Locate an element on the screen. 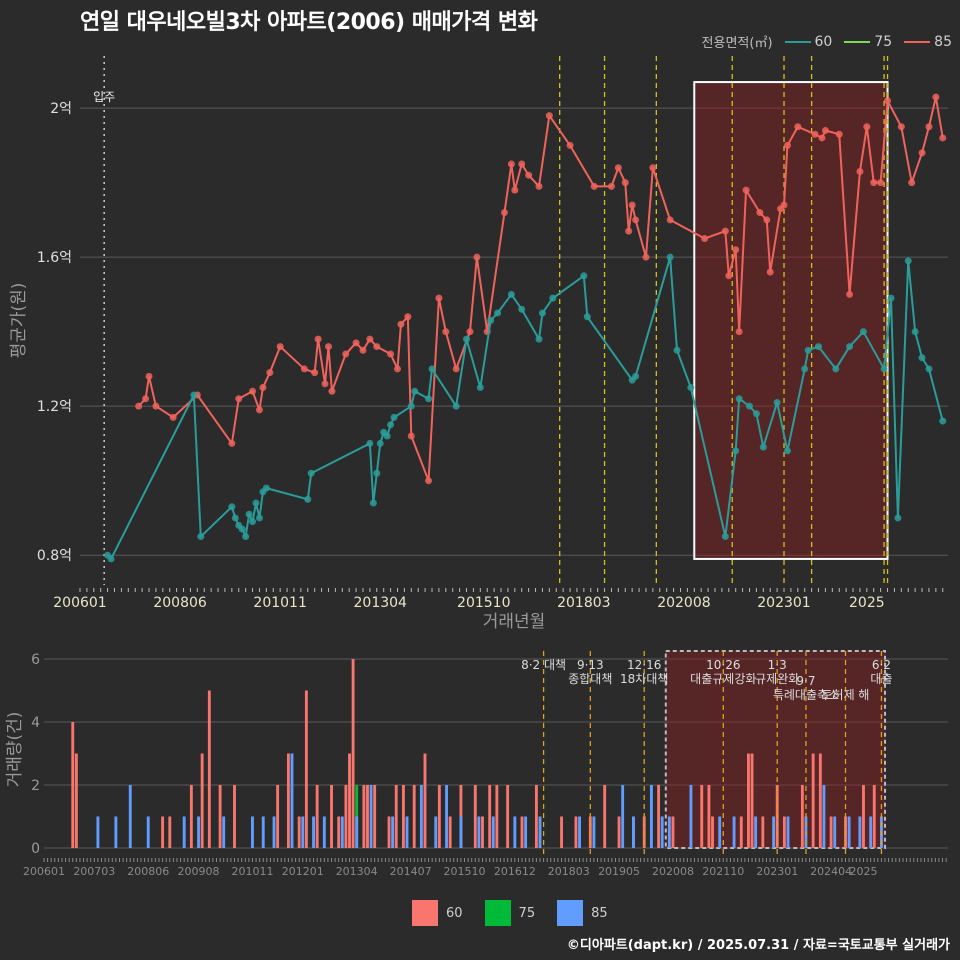  x-tick-label: 200806 is located at coordinates (180, 603).